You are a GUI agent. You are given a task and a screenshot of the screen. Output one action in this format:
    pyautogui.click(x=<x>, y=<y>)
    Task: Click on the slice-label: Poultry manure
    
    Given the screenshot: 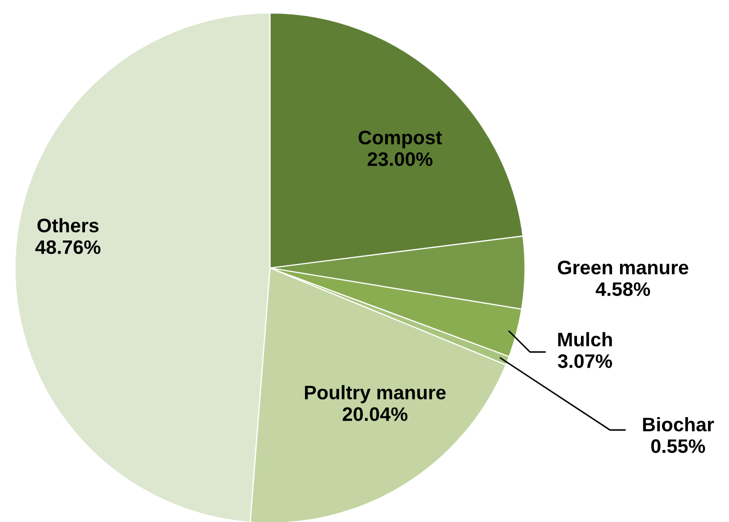 What is the action you would take?
    pyautogui.click(x=375, y=394)
    